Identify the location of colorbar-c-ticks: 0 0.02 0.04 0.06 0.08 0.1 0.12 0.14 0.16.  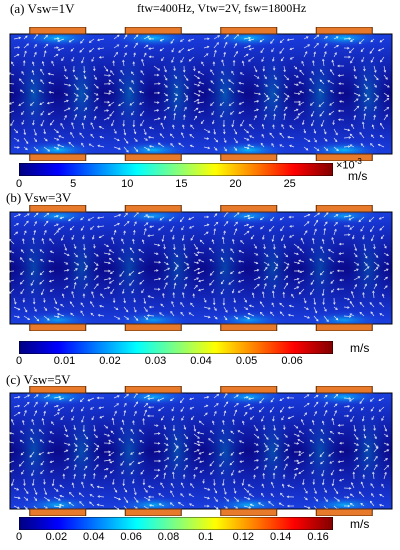
(174, 538).